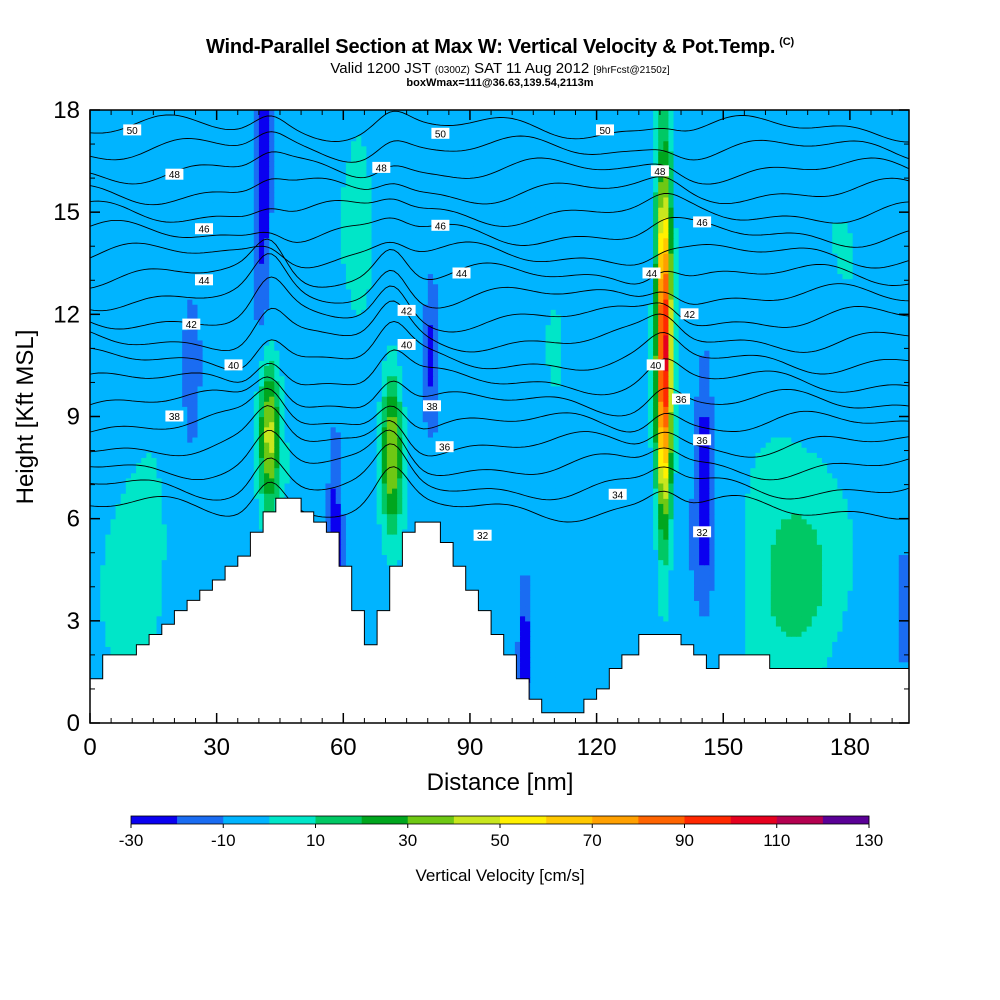 This screenshot has width=1000, height=1000. Describe the element at coordinates (380, 68) in the screenshot. I see `subtitle-valid: Valid 1200 JST` at that location.